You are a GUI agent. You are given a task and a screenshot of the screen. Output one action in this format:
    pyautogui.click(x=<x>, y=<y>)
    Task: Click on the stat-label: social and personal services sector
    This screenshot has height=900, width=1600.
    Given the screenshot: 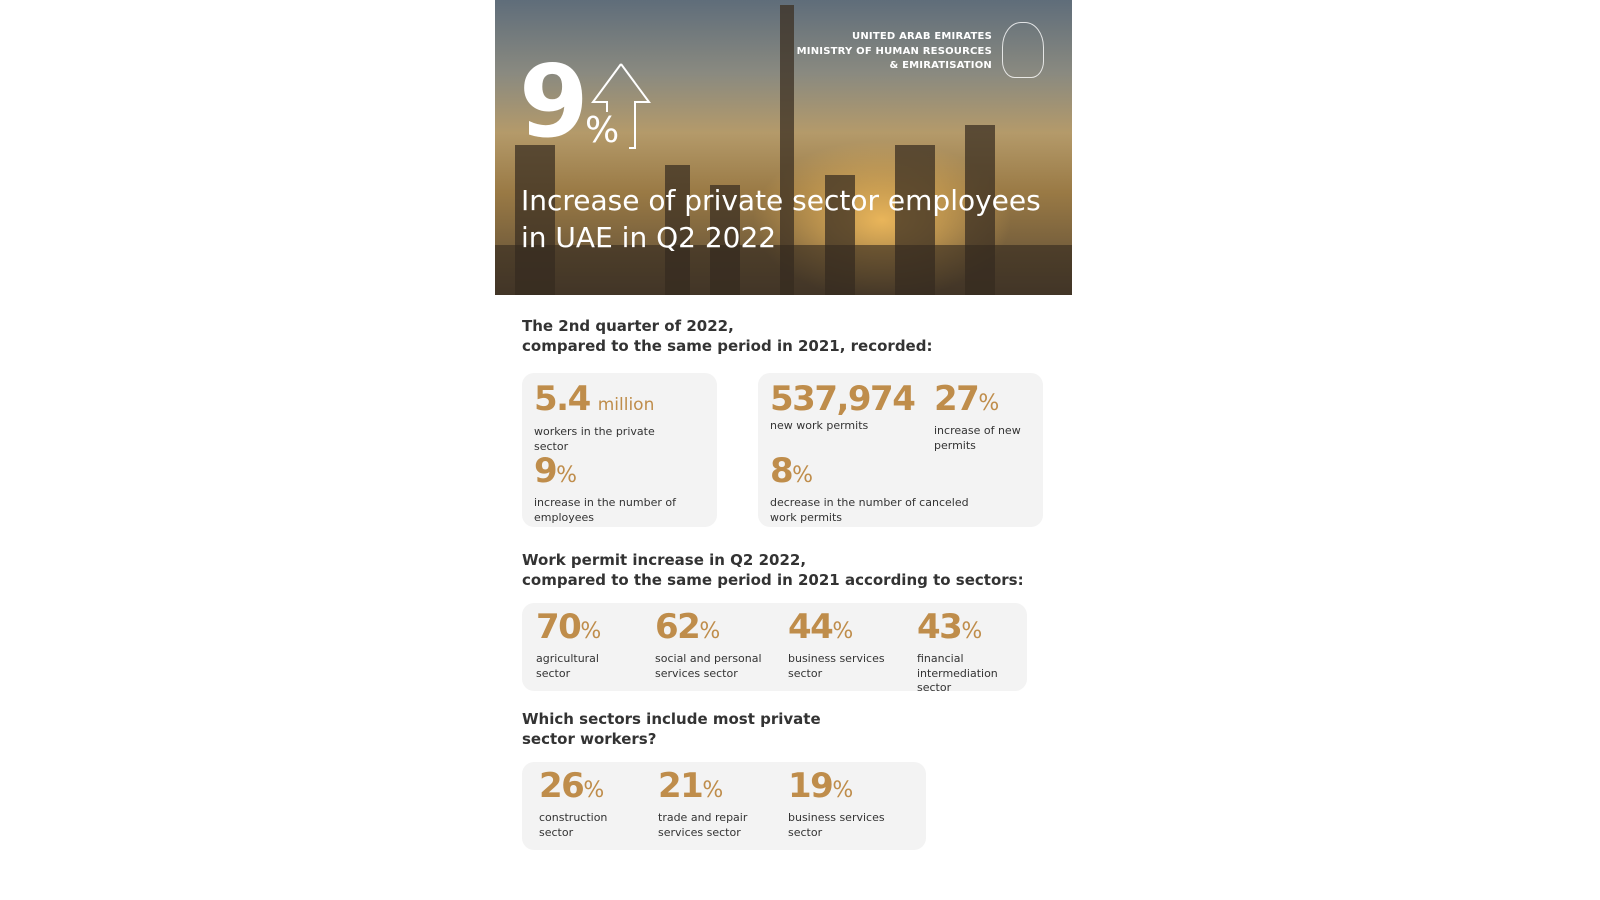 What is the action you would take?
    pyautogui.click(x=708, y=666)
    